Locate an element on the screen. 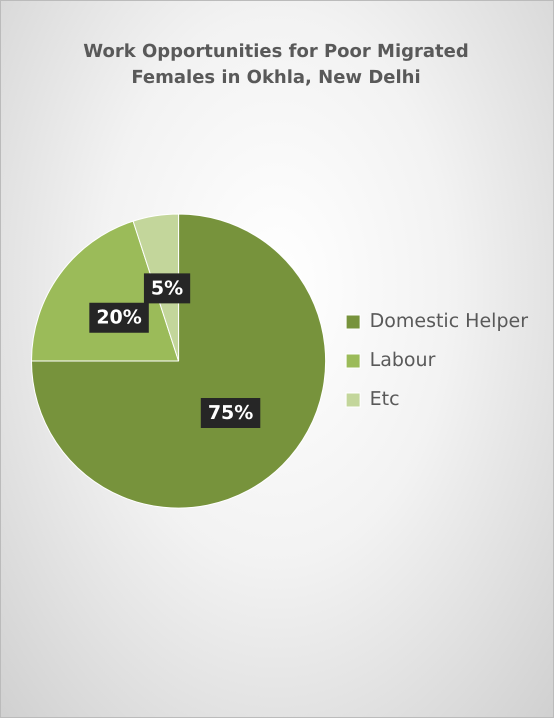 The image size is (554, 718). legend-label: Etc is located at coordinates (385, 399).